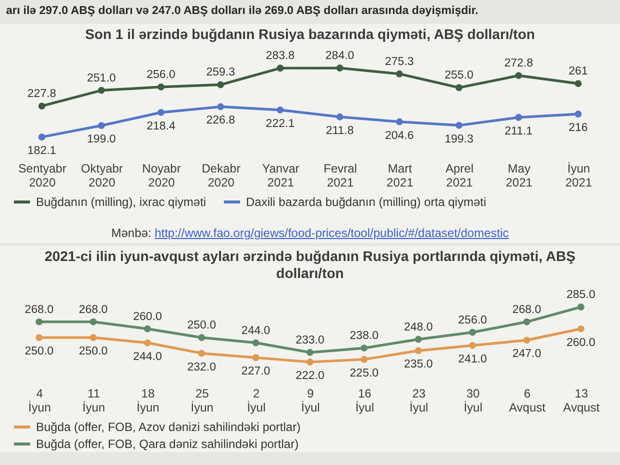 This screenshot has width=620, height=465. What do you see at coordinates (101, 140) in the screenshot?
I see `data-label: 199.0` at bounding box center [101, 140].